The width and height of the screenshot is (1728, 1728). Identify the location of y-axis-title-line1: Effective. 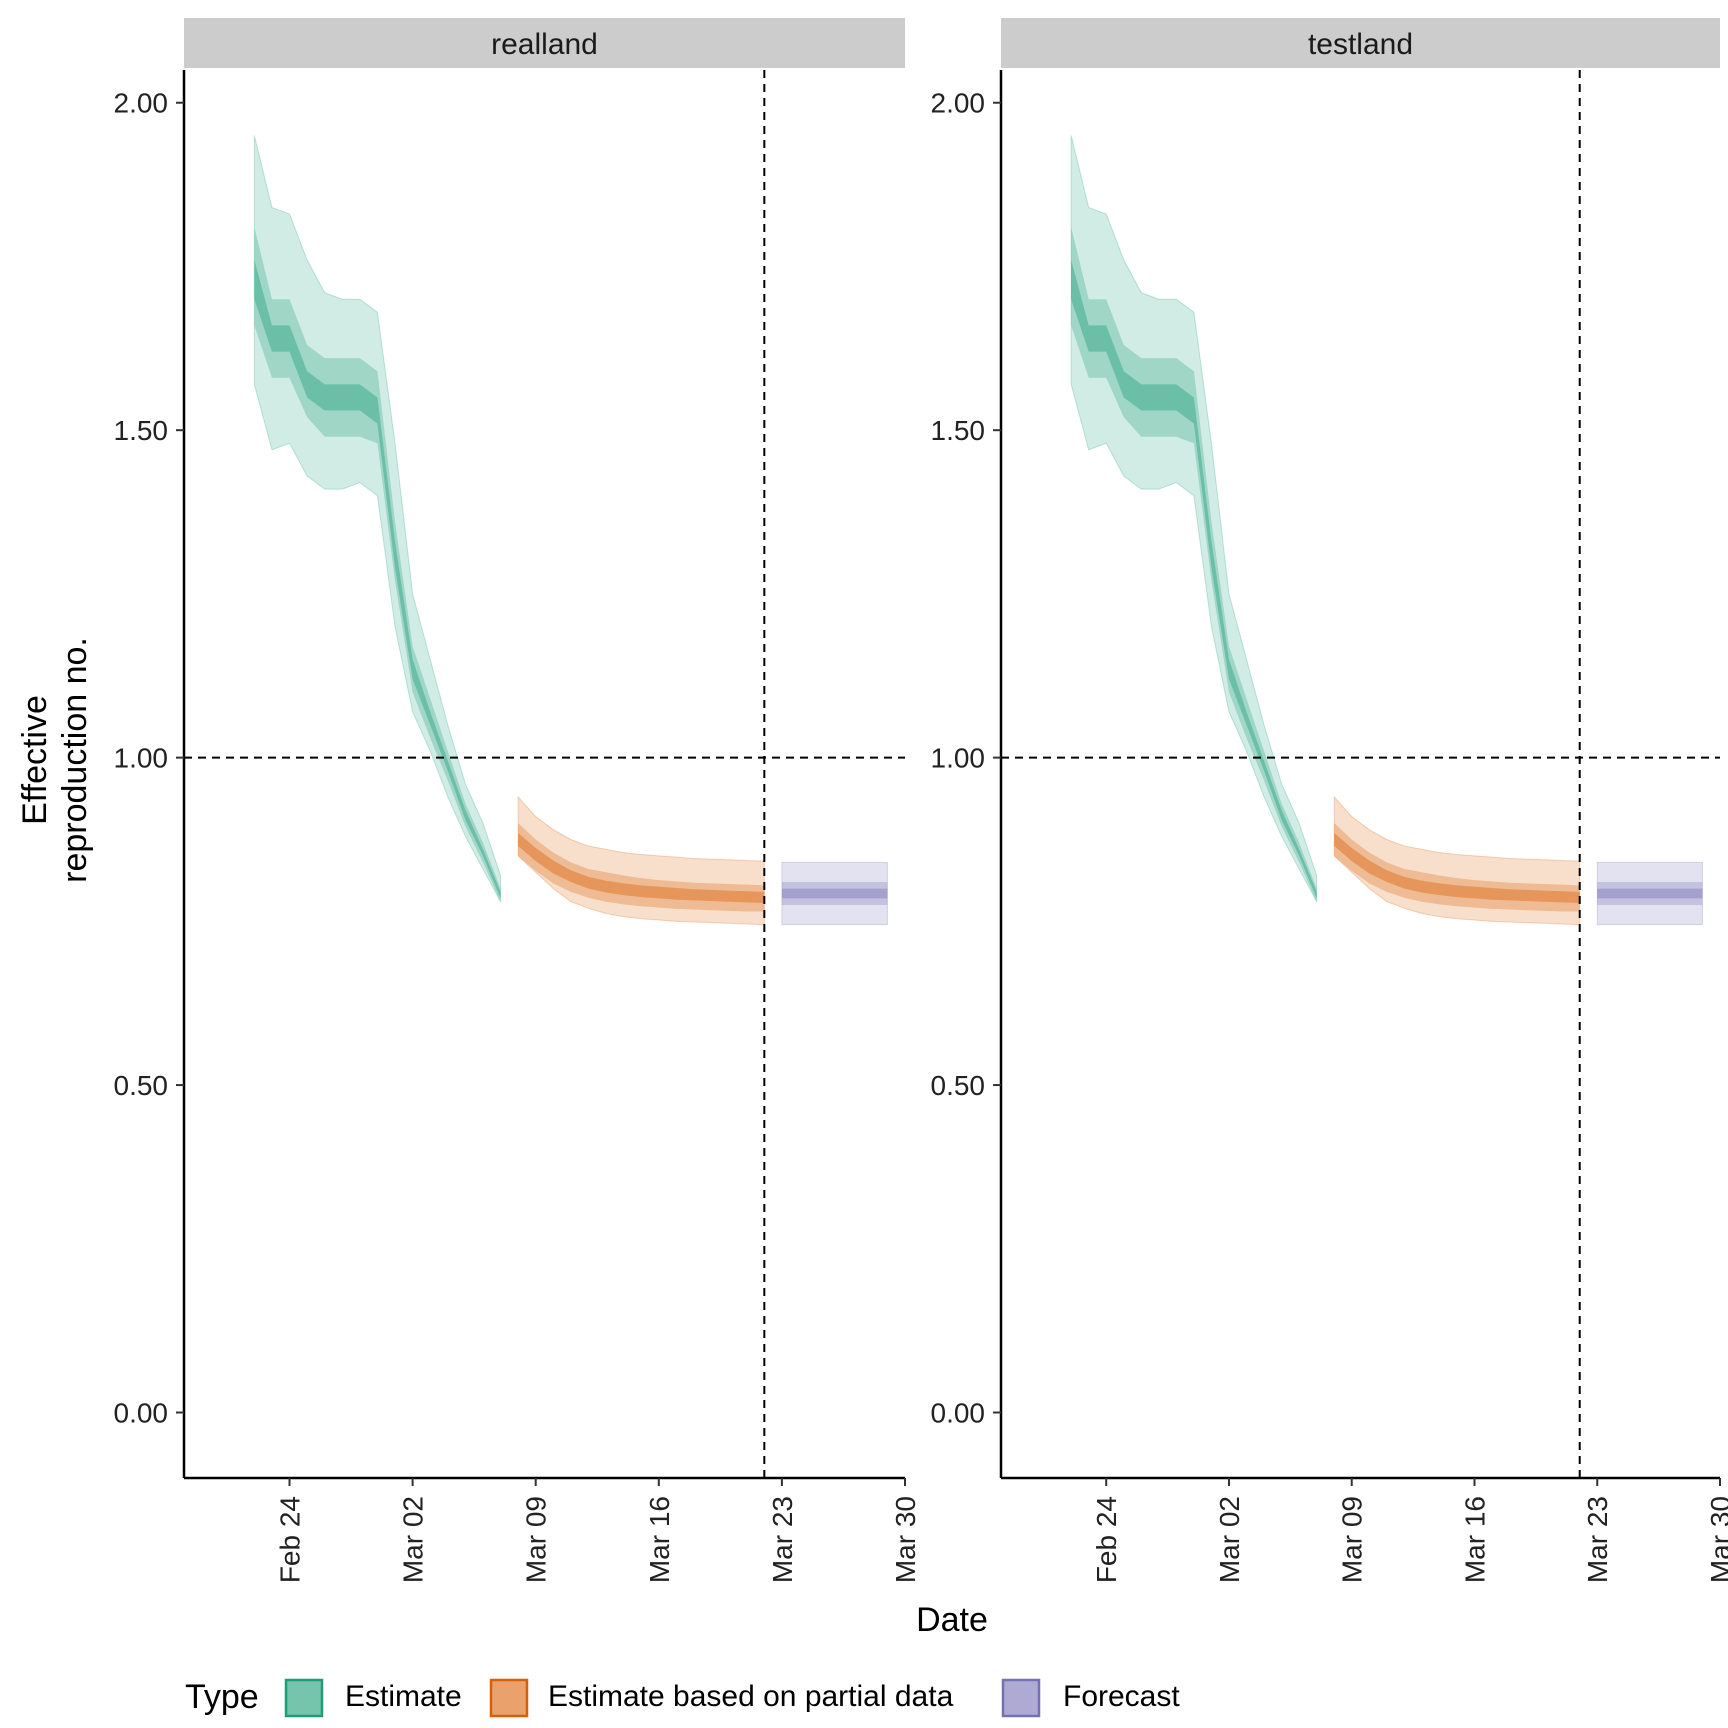
(35, 760).